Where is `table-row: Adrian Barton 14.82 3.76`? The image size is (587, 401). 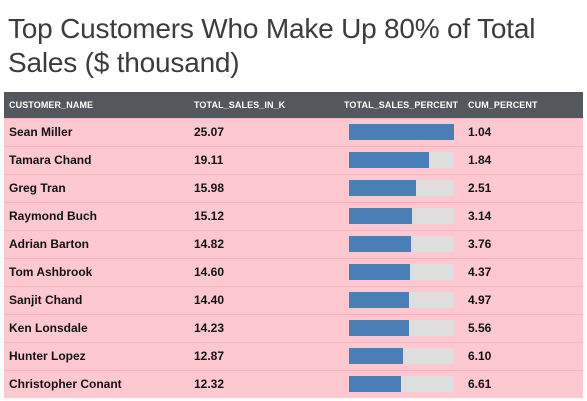 table-row: Adrian Barton 14.82 3.76 is located at coordinates (293, 243).